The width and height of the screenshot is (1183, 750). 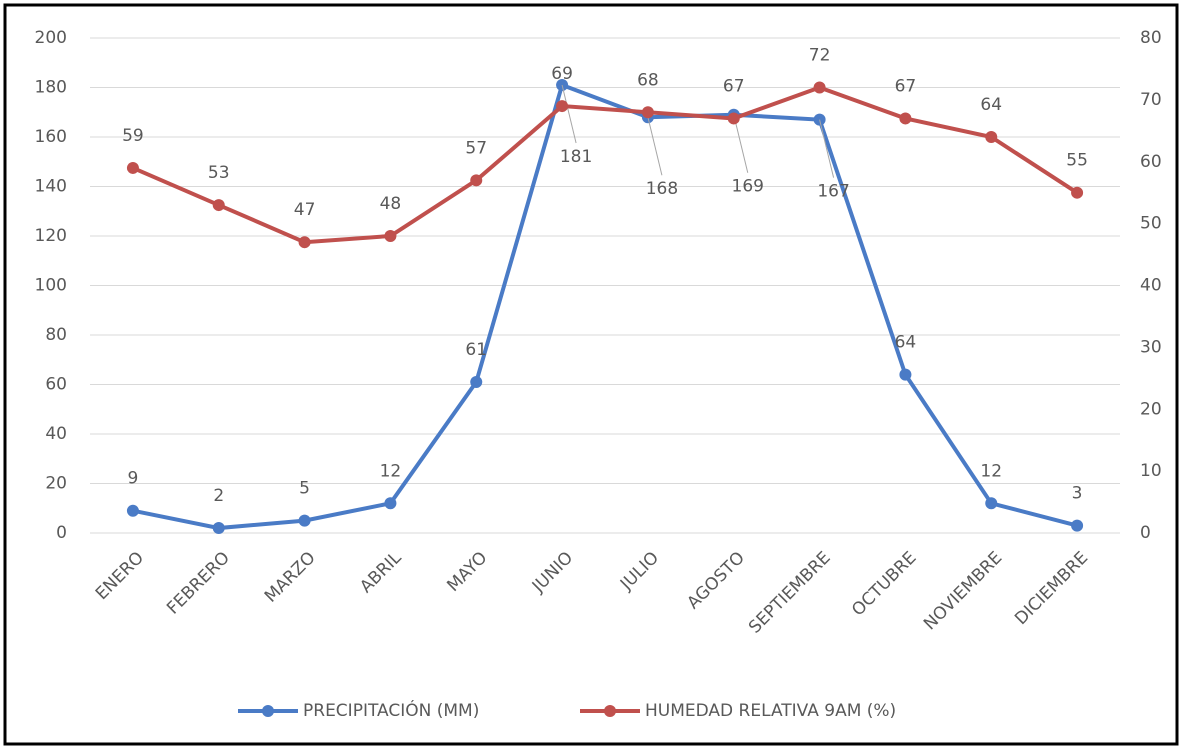 I want to click on y2-tick-label: 20, so click(x=1151, y=409).